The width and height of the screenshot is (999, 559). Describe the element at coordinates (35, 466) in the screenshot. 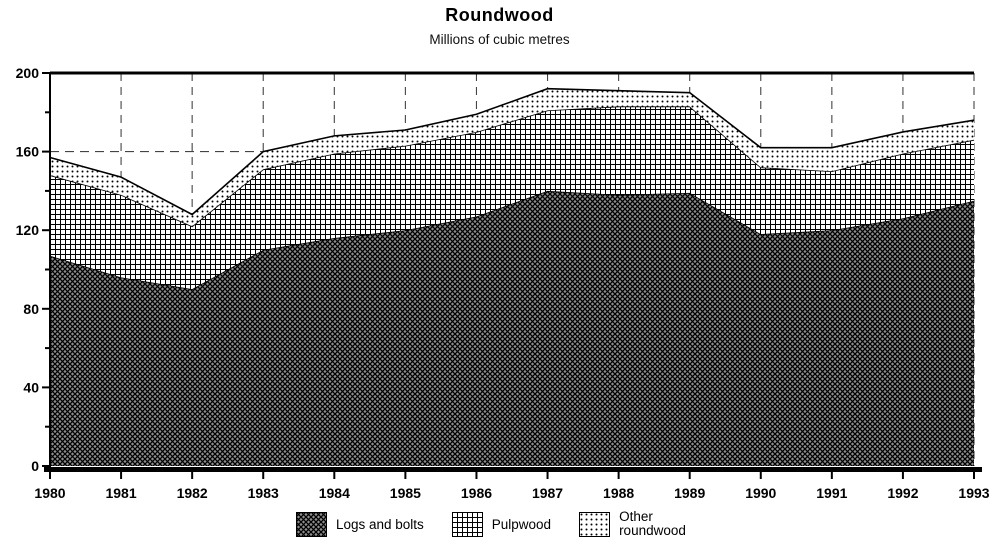

I see `svg-text: 0` at that location.